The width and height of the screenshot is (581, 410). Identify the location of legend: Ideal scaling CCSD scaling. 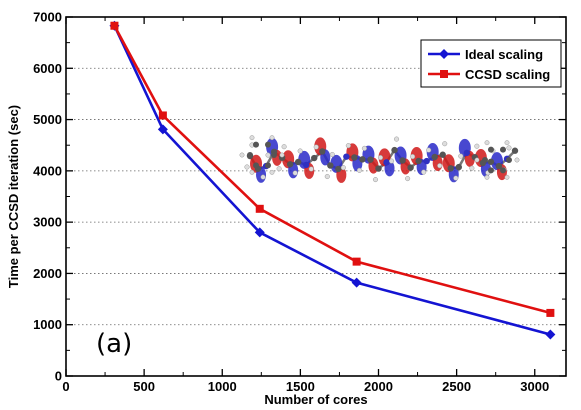
(491, 63).